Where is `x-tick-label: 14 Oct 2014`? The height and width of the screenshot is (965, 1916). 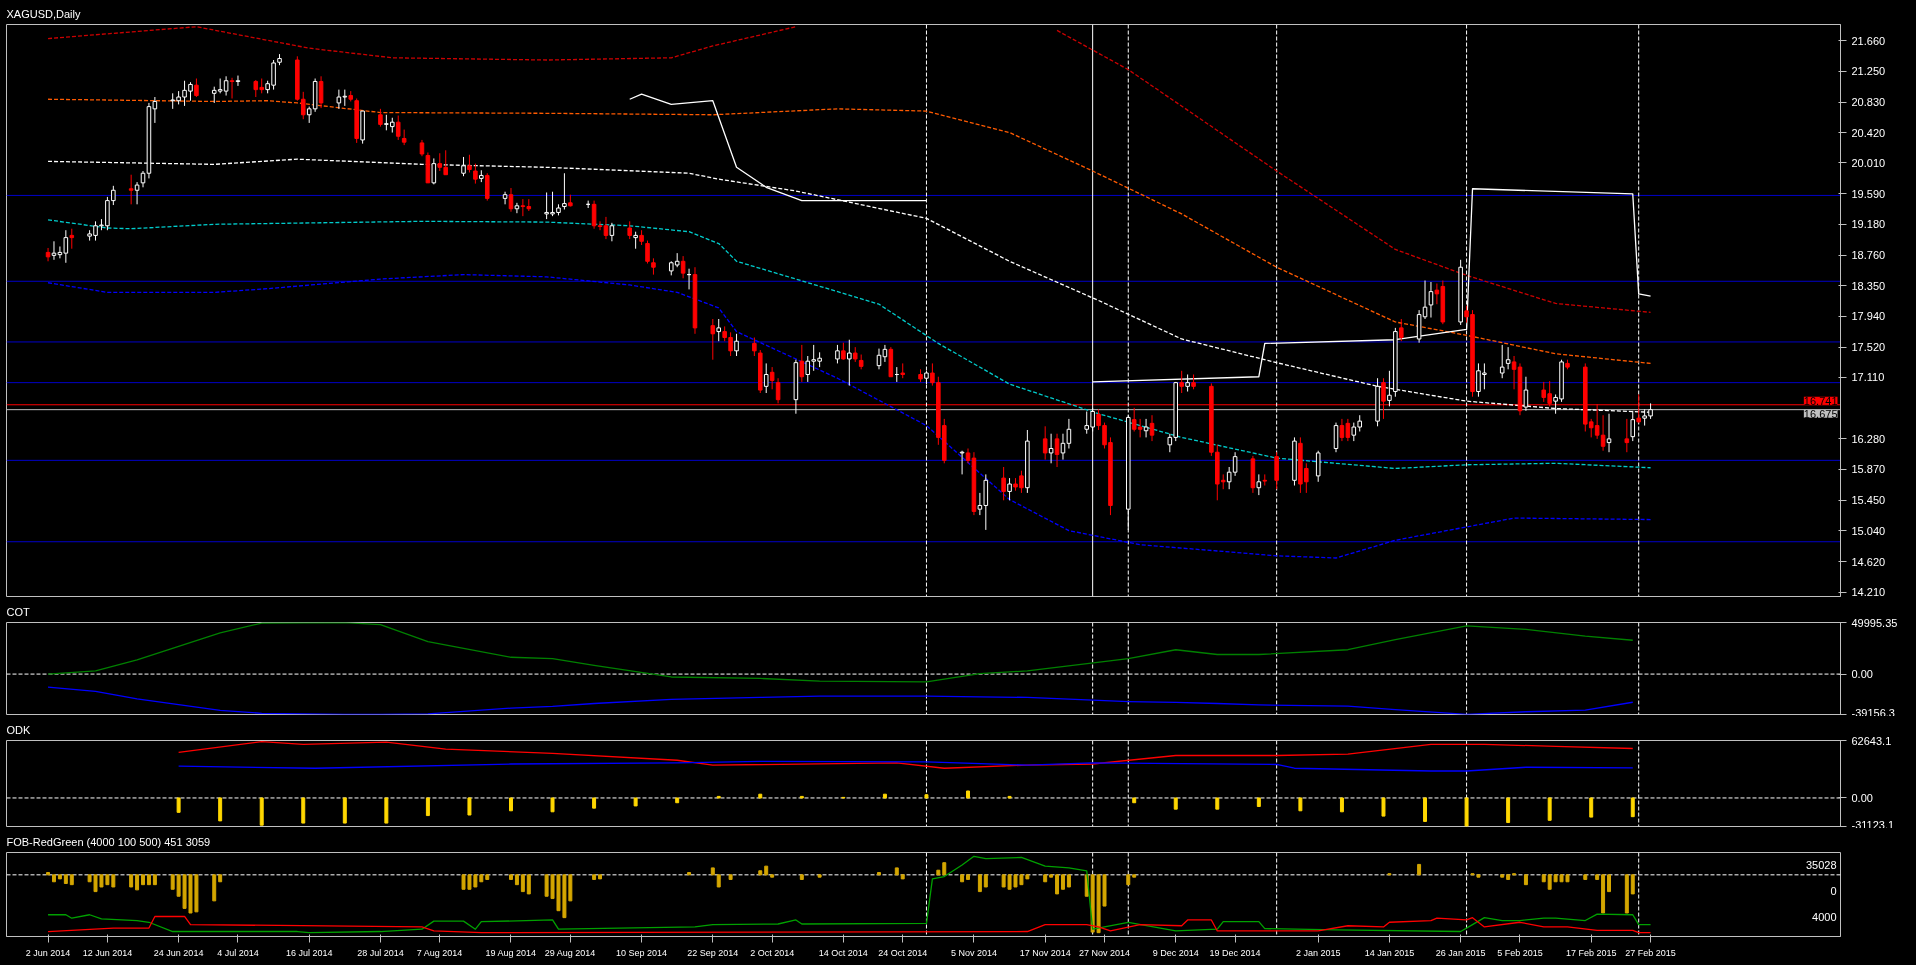
x-tick-label: 14 Oct 2014 is located at coordinates (843, 952).